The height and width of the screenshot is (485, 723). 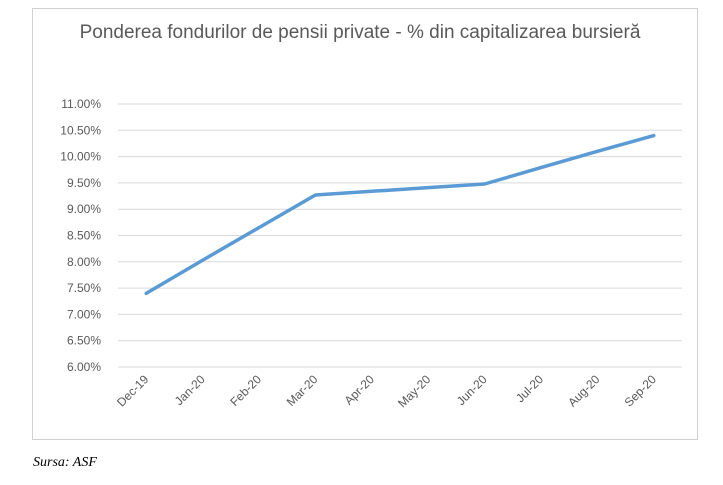 I want to click on source-note: Sursa: ASF, so click(x=65, y=462).